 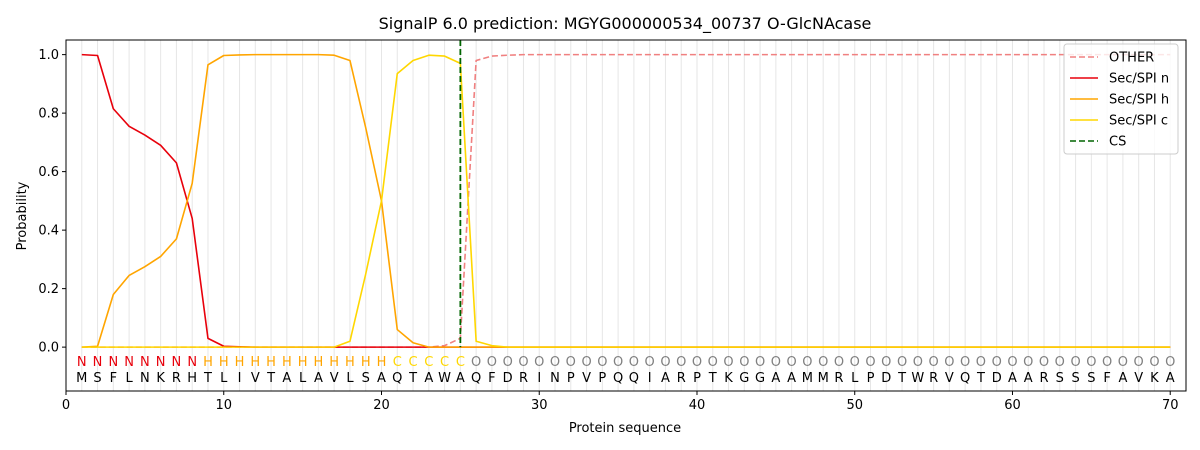 I want to click on legend-box, so click(x=1121, y=99).